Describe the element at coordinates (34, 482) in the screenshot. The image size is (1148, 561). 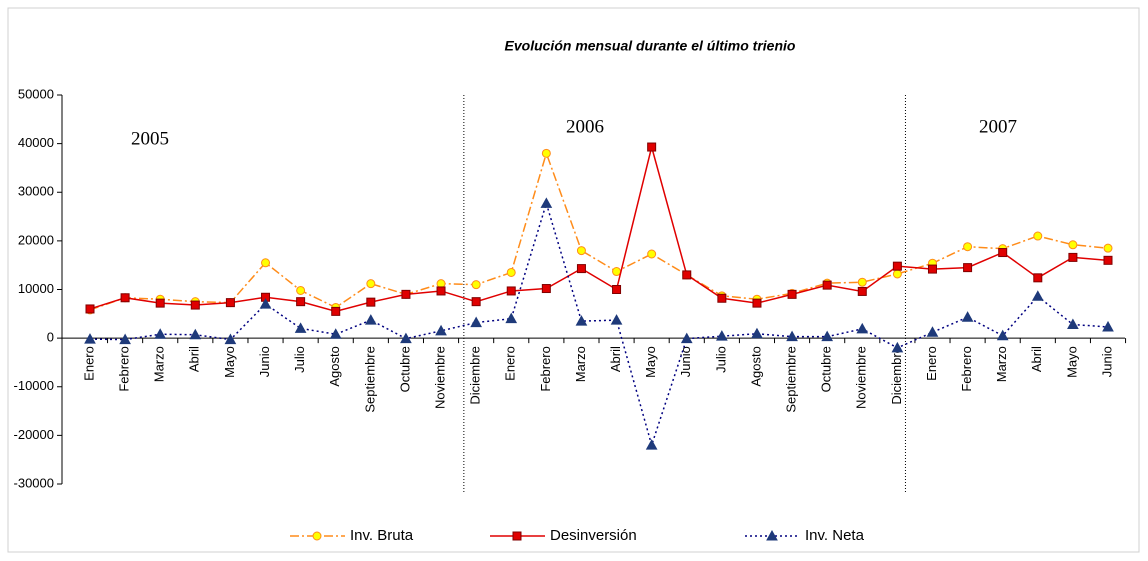
I see `y-tick-label: -30000` at that location.